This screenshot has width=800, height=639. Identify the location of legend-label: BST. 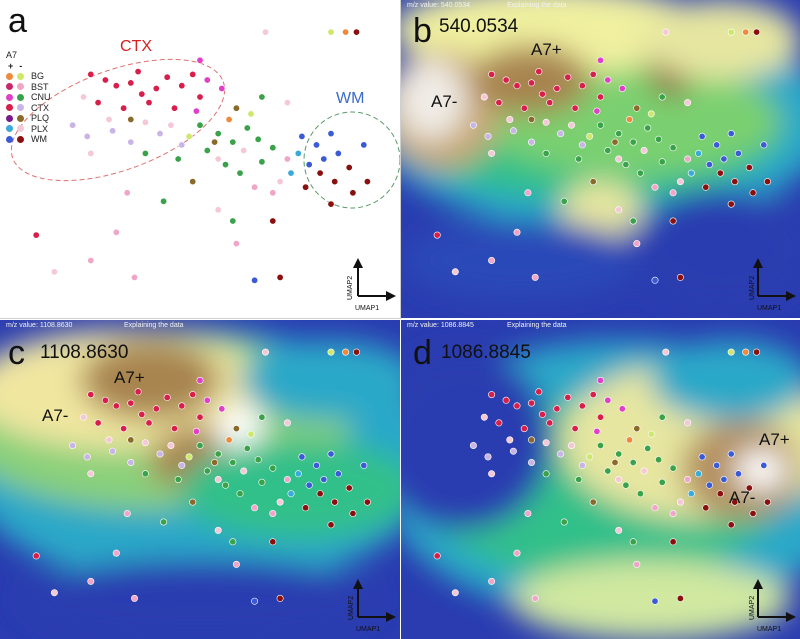
(40, 86).